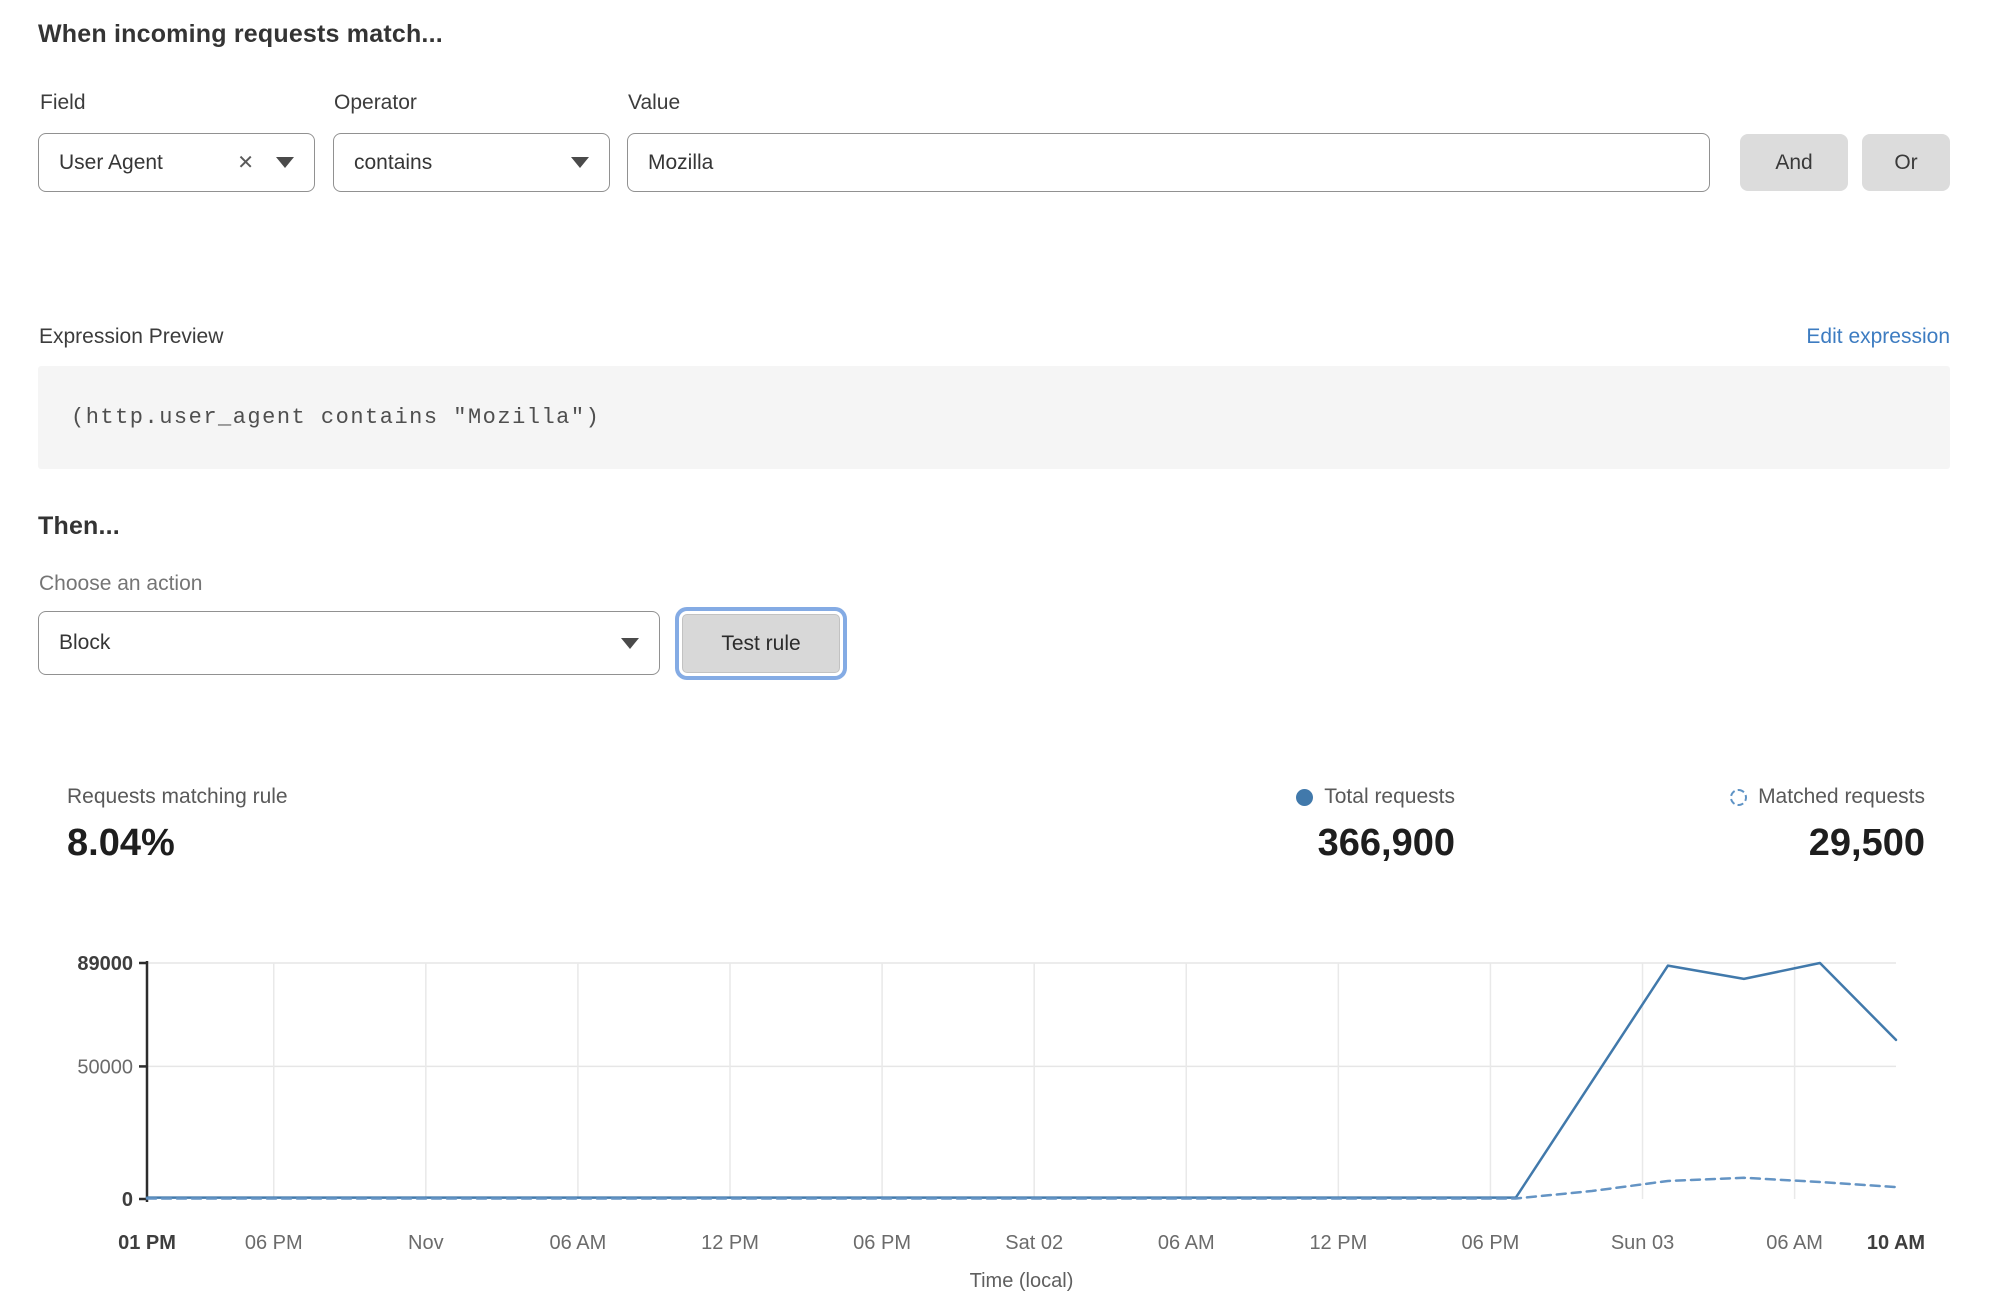 The height and width of the screenshot is (1295, 1999). Describe the element at coordinates (177, 796) in the screenshot. I see `stat-matching-label: Requests matching rule` at that location.